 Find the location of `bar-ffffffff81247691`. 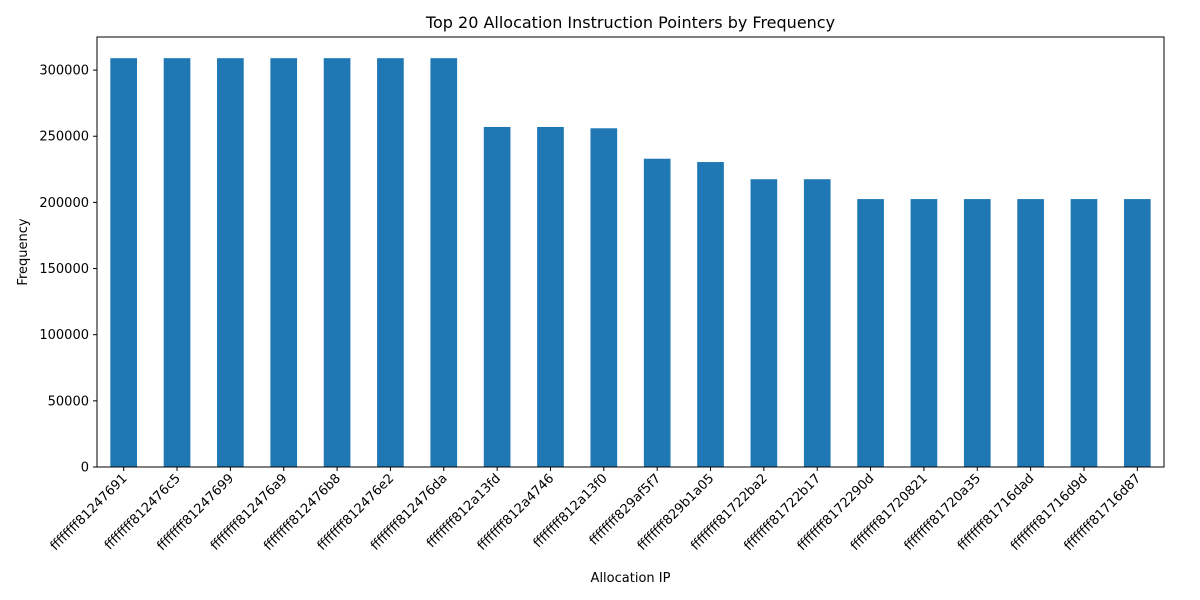

bar-ffffffff81247691 is located at coordinates (124, 263).